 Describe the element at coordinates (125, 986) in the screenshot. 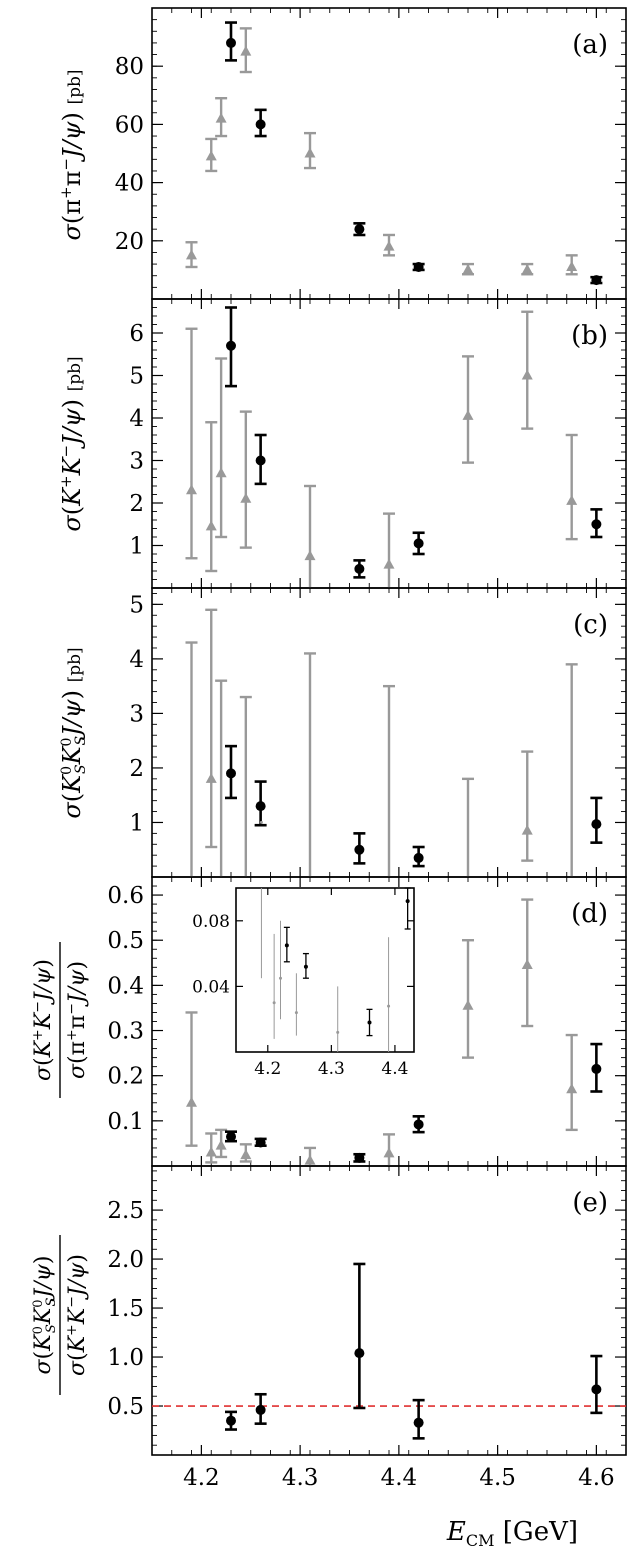

I see `y-tick-label: 0.4` at that location.